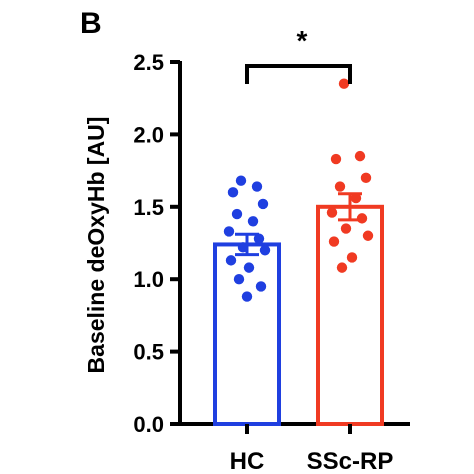  I want to click on significance-bracket: *, so click(298, 54).